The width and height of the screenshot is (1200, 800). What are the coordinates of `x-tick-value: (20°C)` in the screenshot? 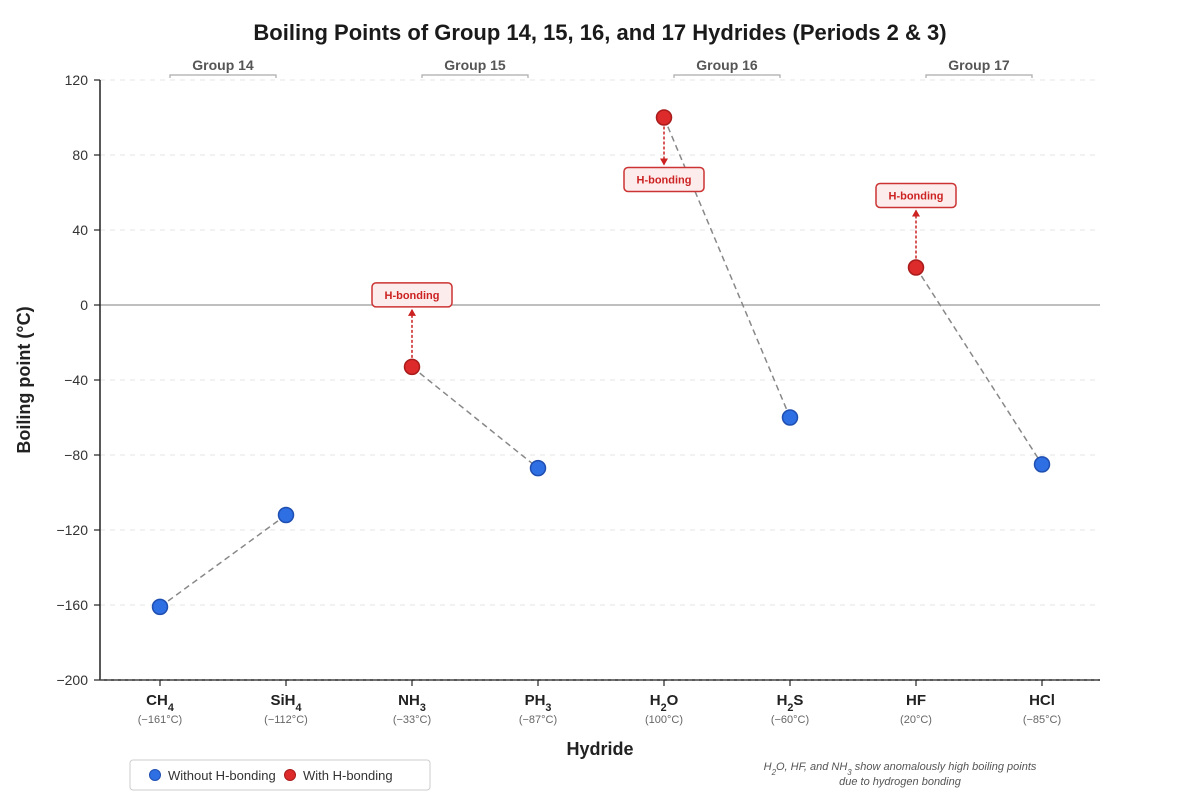 It's located at (916, 720).